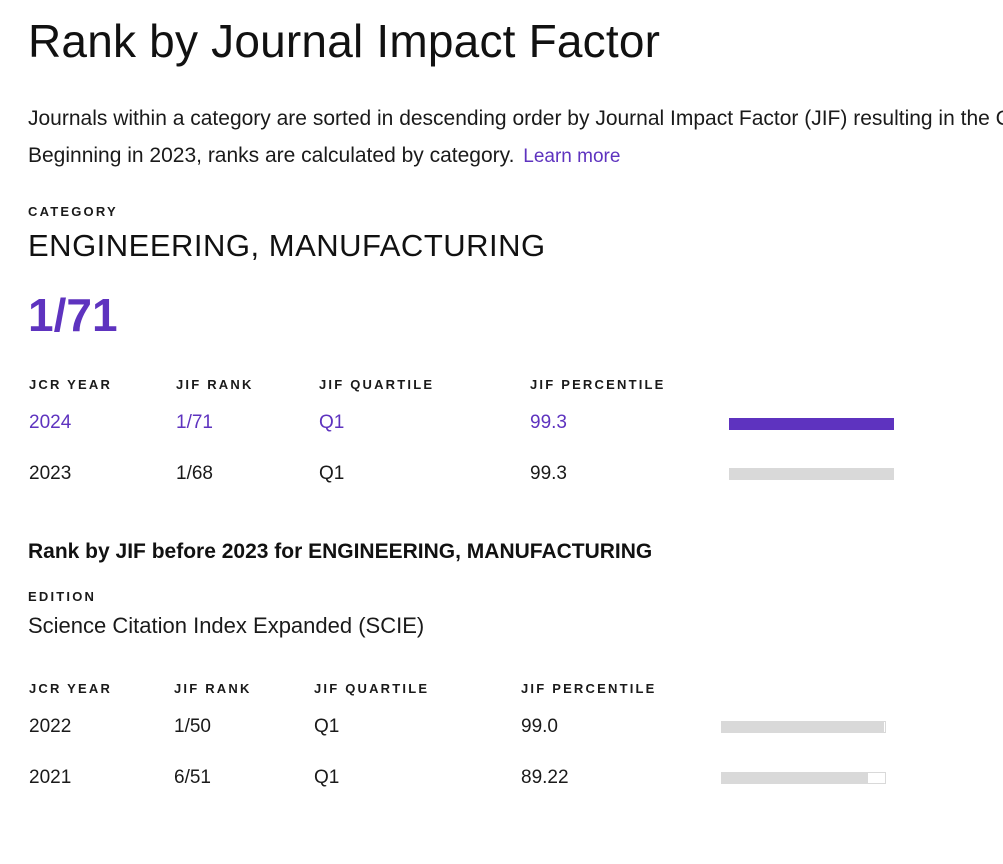 Image resolution: width=1003 pixels, height=864 pixels. Describe the element at coordinates (50, 777) in the screenshot. I see `row-year: 2021` at that location.